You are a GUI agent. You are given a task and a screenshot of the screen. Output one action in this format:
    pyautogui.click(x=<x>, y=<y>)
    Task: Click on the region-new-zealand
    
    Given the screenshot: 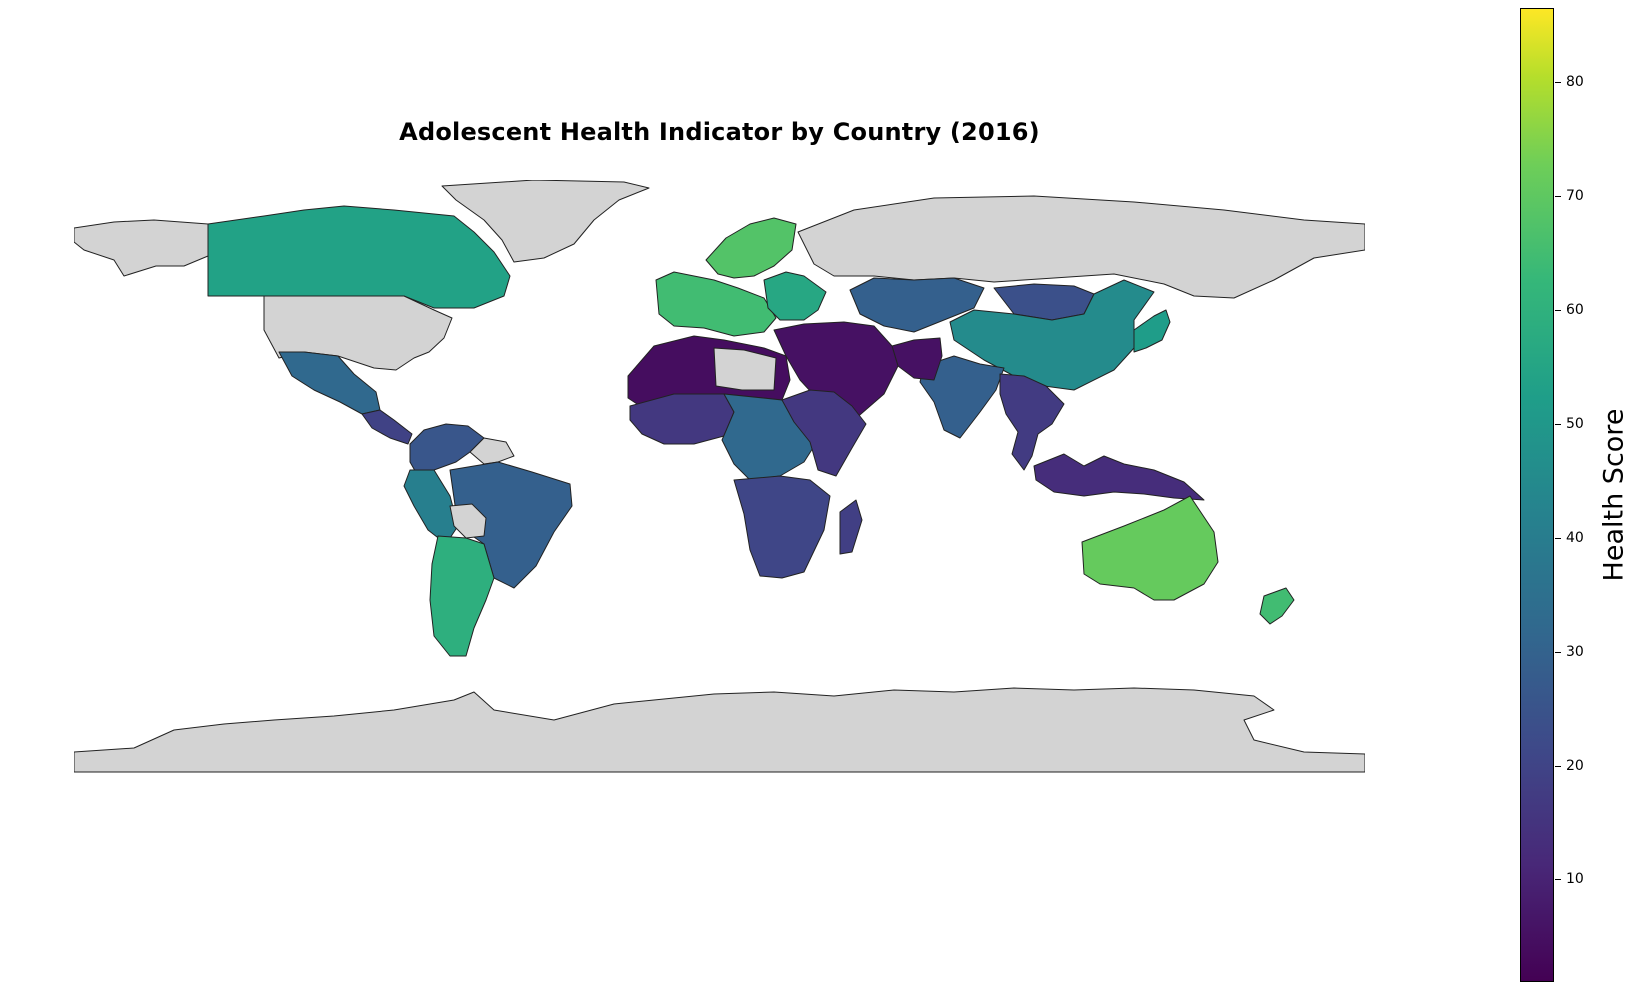 What is the action you would take?
    pyautogui.click(x=1277, y=606)
    